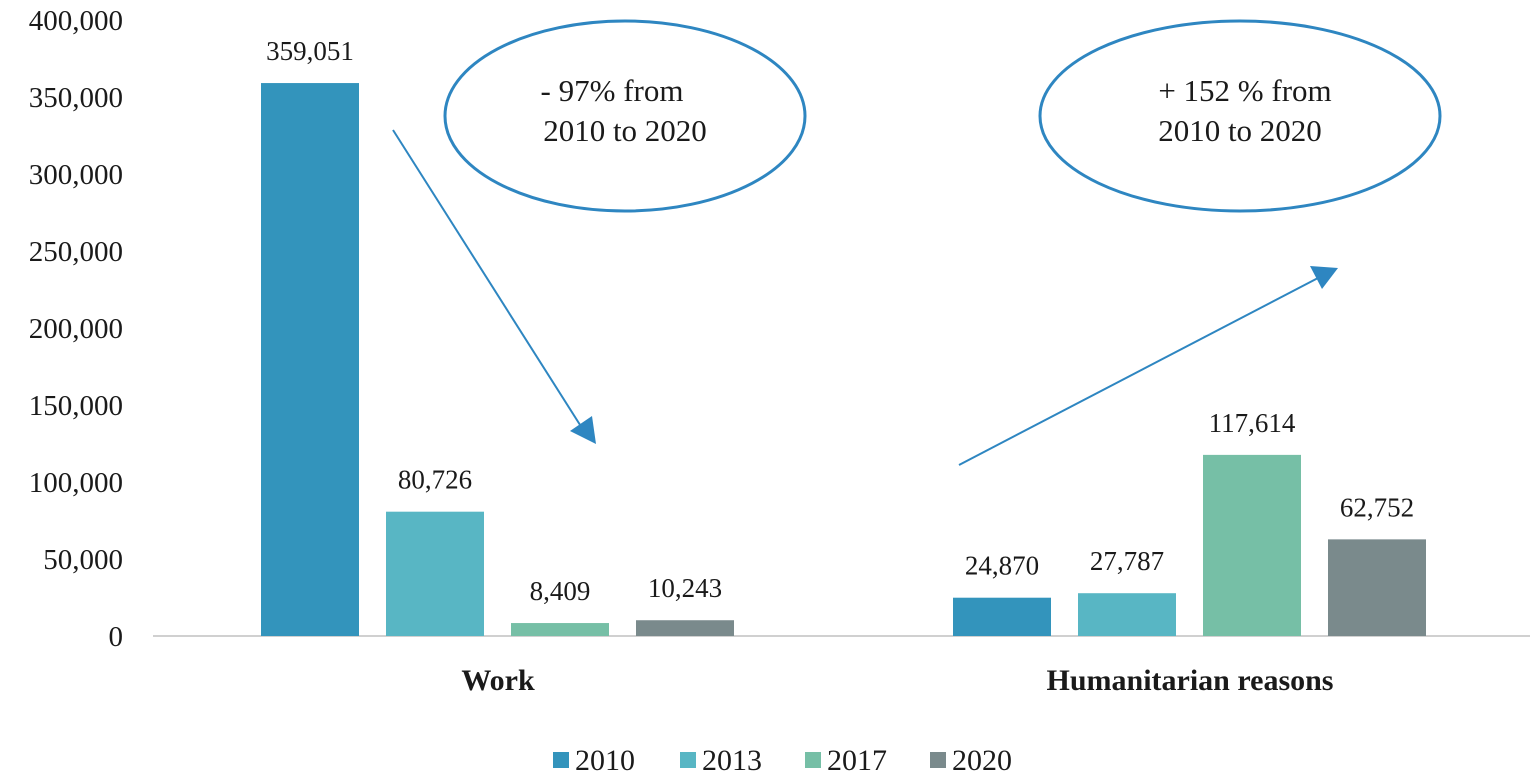  I want to click on trend-arrow-down-line, so click(487, 279).